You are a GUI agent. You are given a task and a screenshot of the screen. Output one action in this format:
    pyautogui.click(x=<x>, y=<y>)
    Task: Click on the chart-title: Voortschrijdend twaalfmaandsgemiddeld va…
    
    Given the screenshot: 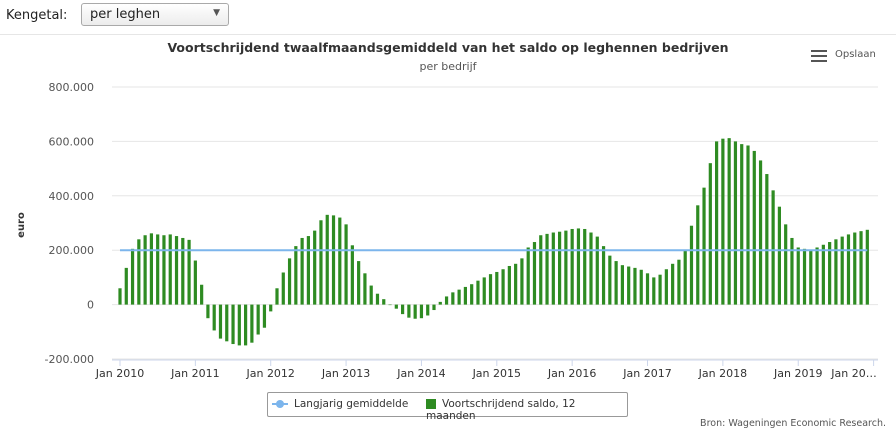 What is the action you would take?
    pyautogui.click(x=448, y=47)
    